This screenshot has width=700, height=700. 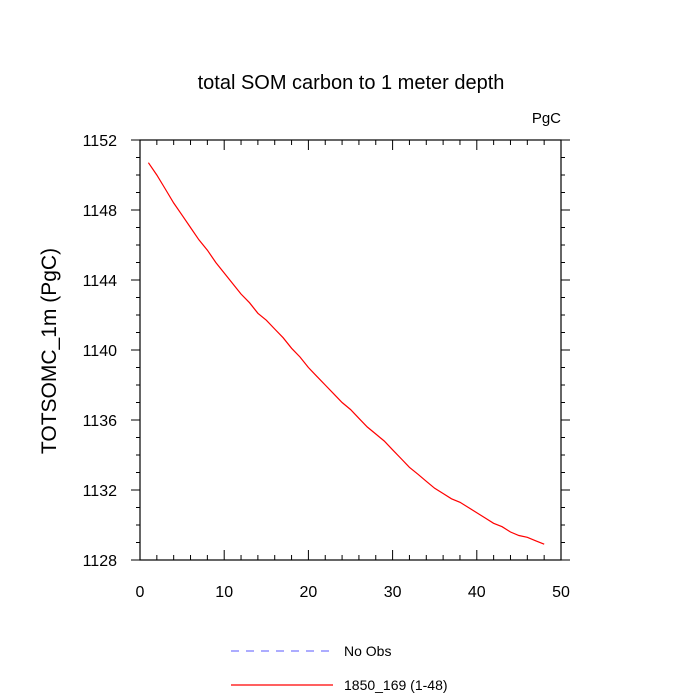 I want to click on legend-label-1850-169: 1850_169 (1-48), so click(x=396, y=685).